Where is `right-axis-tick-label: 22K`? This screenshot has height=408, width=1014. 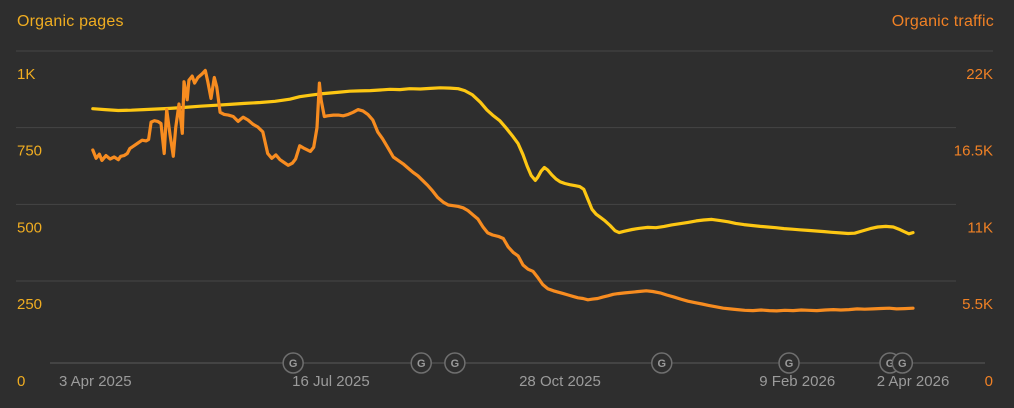 right-axis-tick-label: 22K is located at coordinates (979, 74).